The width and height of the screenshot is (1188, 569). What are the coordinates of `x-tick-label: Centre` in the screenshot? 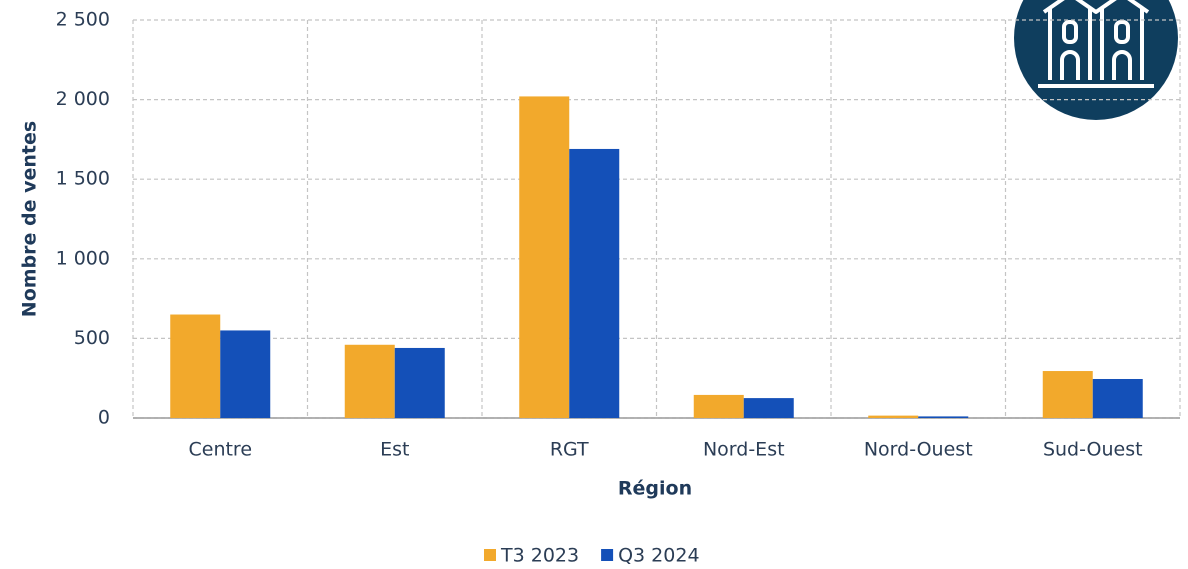 It's located at (220, 450).